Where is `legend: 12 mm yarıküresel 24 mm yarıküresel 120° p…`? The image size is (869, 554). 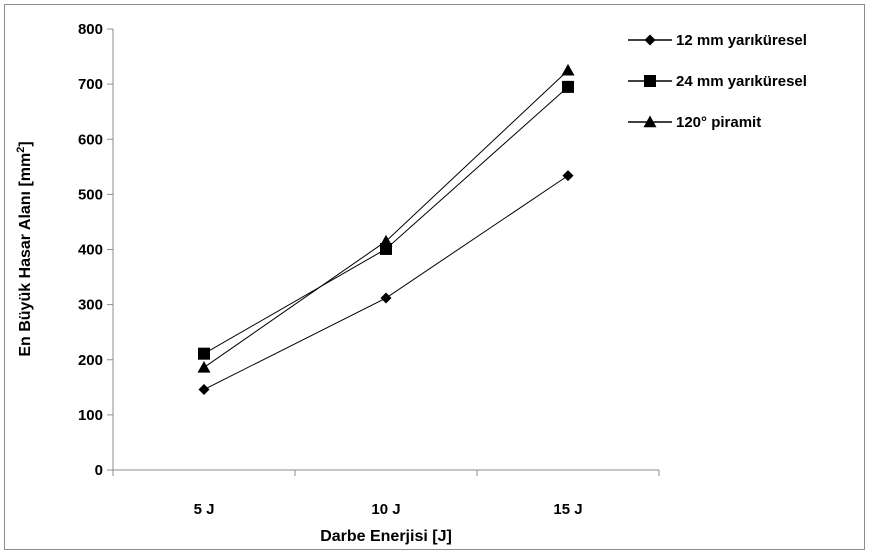
legend: 12 mm yarıküresel 24 mm yarıküresel 120° p… is located at coordinates (717, 81).